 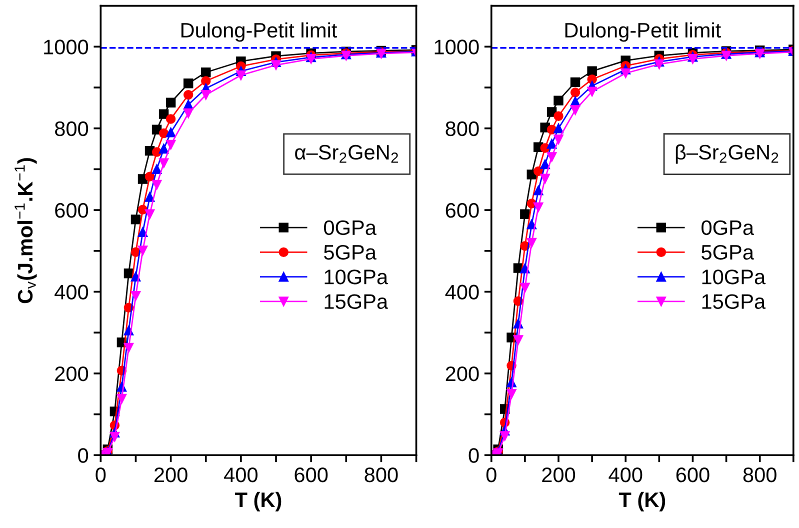 I want to click on annotation: β–Sr$_{2}$GeN$_{2}$, so click(x=727, y=154).